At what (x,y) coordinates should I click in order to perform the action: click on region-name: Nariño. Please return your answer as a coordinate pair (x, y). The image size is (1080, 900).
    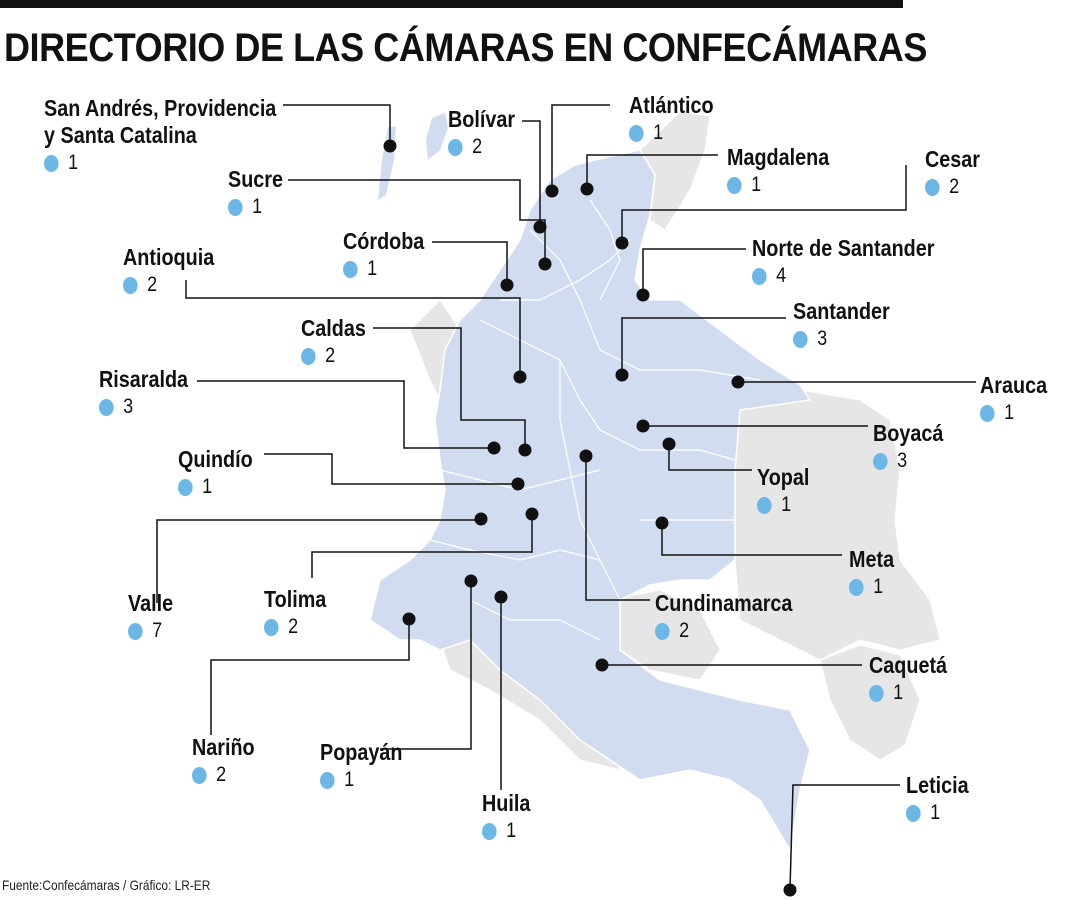
    Looking at the image, I should click on (223, 747).